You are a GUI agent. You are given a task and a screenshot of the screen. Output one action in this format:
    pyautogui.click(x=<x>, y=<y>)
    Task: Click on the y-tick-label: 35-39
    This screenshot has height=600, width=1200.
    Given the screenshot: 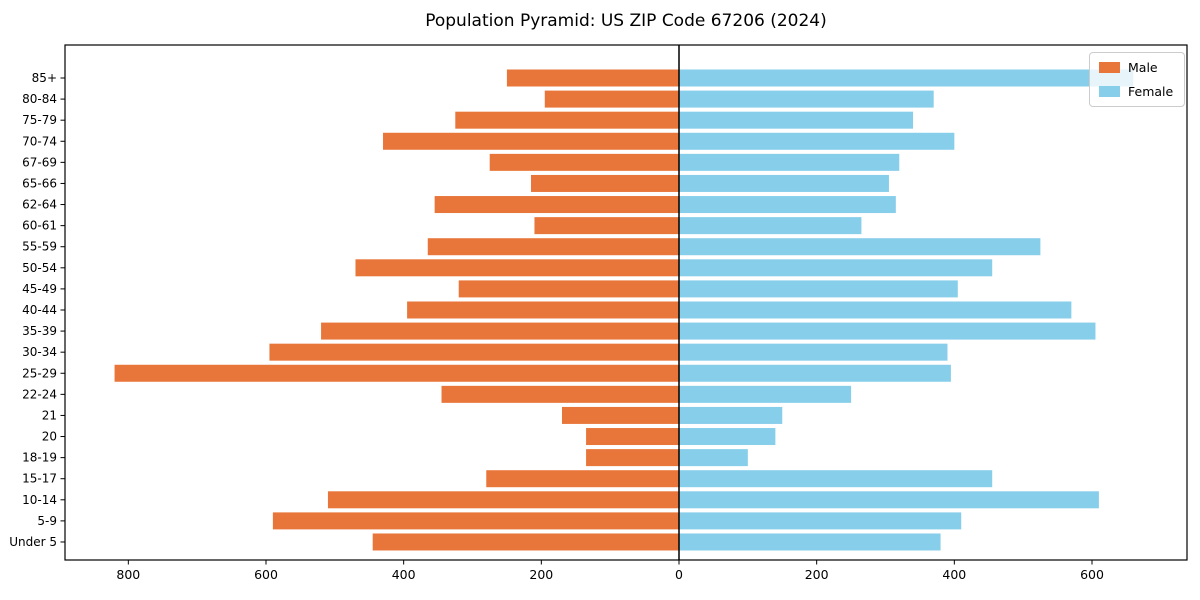 What is the action you would take?
    pyautogui.click(x=39, y=331)
    